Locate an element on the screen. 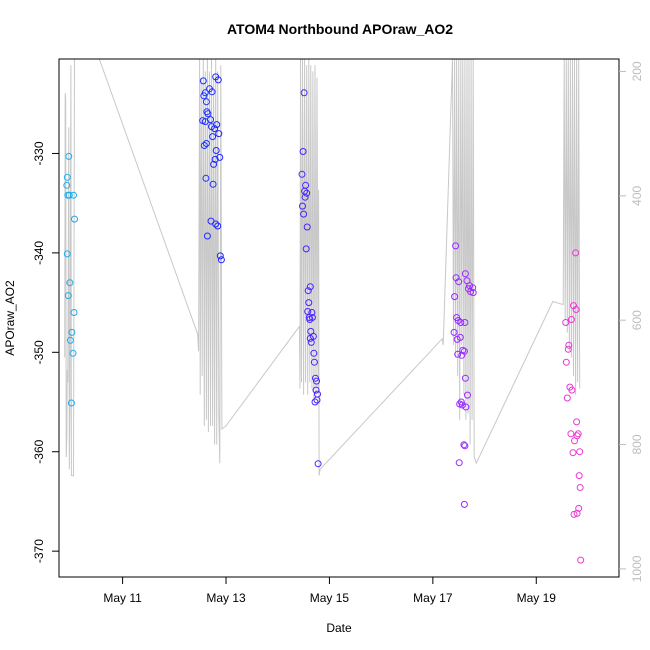 The image size is (650, 650). secondary-y-axis: 200 400 600 800 1000 is located at coordinates (631, 321).